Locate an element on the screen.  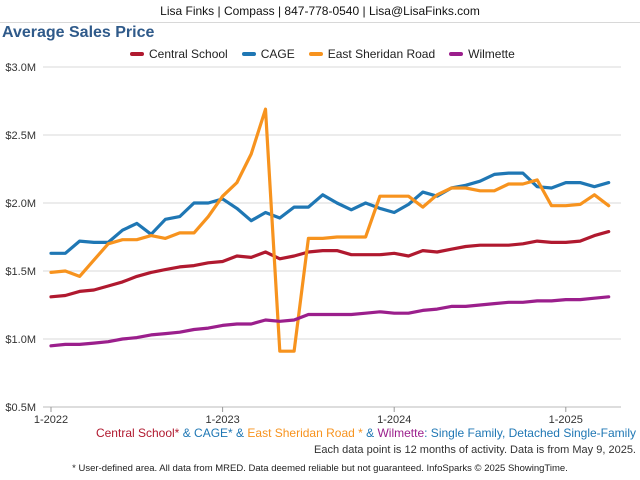
legend-label: CAGE is located at coordinates (277, 54).